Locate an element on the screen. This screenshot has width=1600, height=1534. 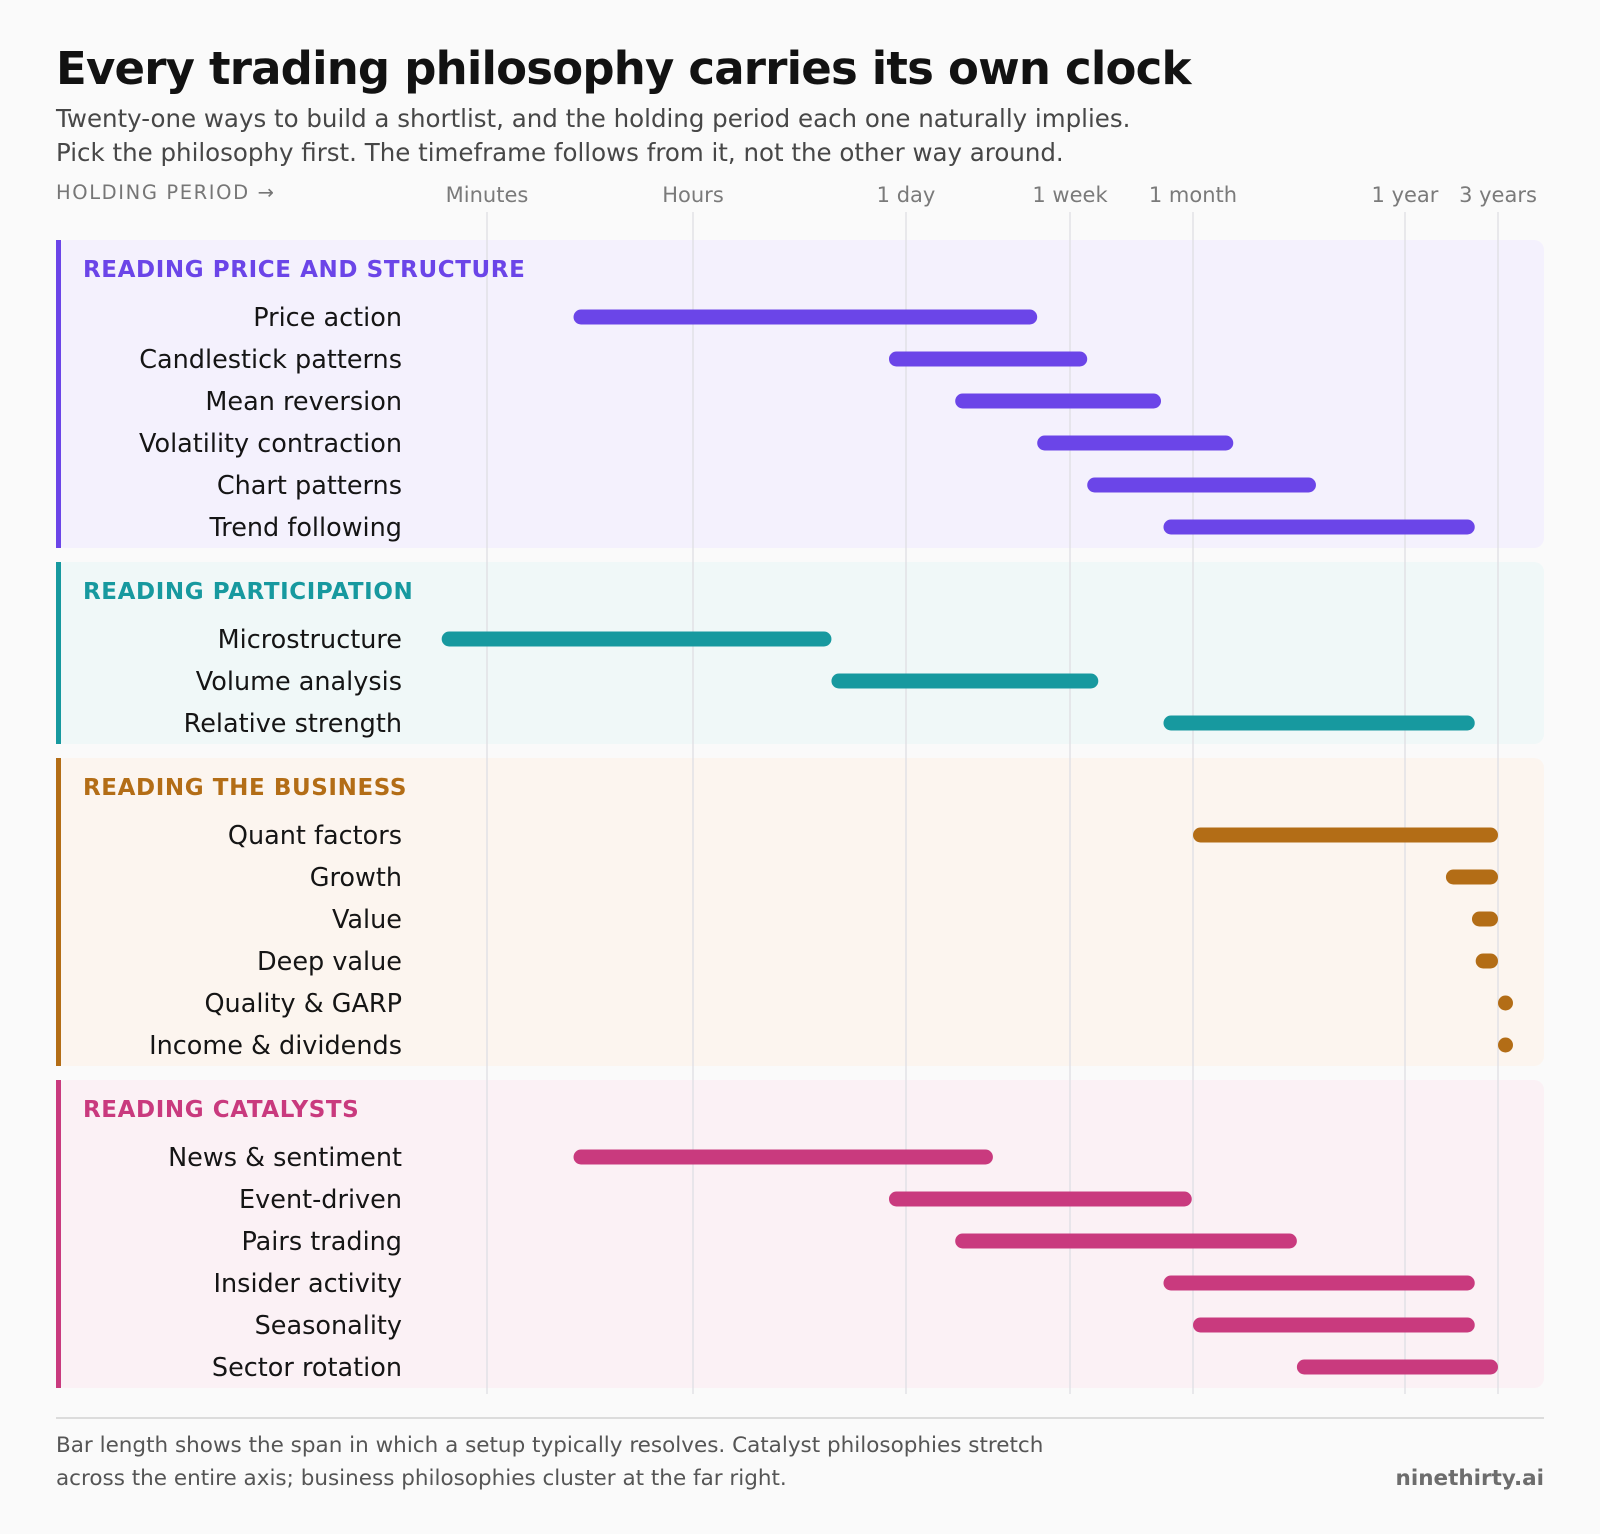
row-label: Relative strength is located at coordinates (293, 724).